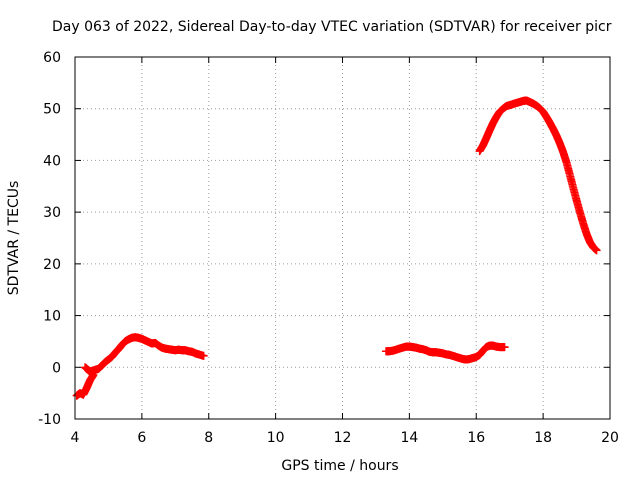  What do you see at coordinates (52, 317) in the screenshot?
I see `y-tick-label: 10` at bounding box center [52, 317].